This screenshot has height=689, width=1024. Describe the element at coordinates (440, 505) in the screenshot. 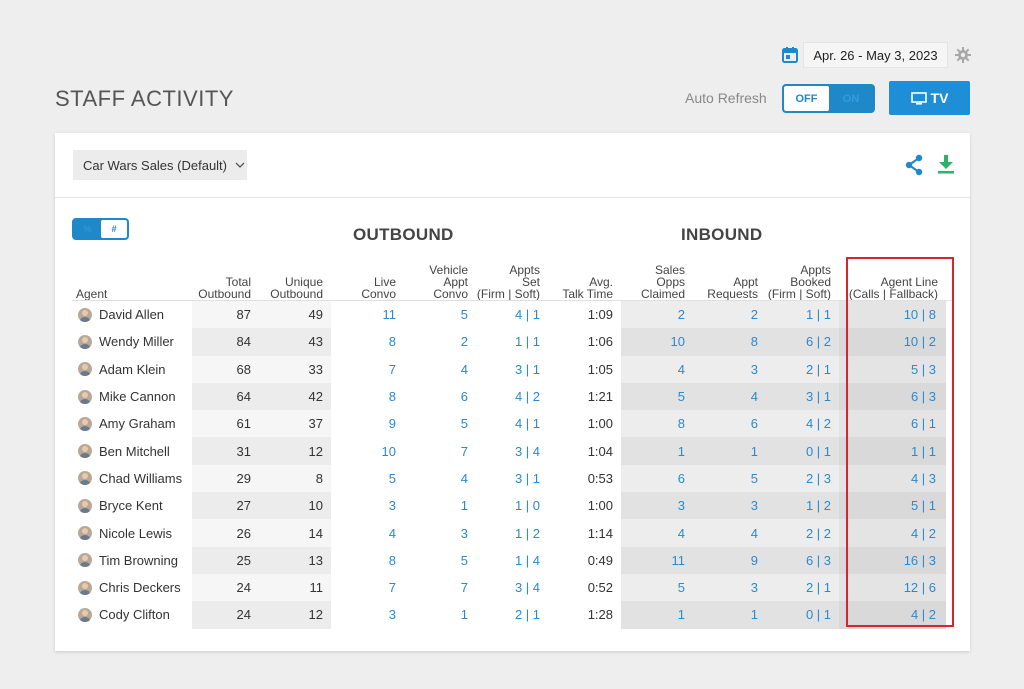

I see `cell-vehicle-appt-convo: 1` at that location.